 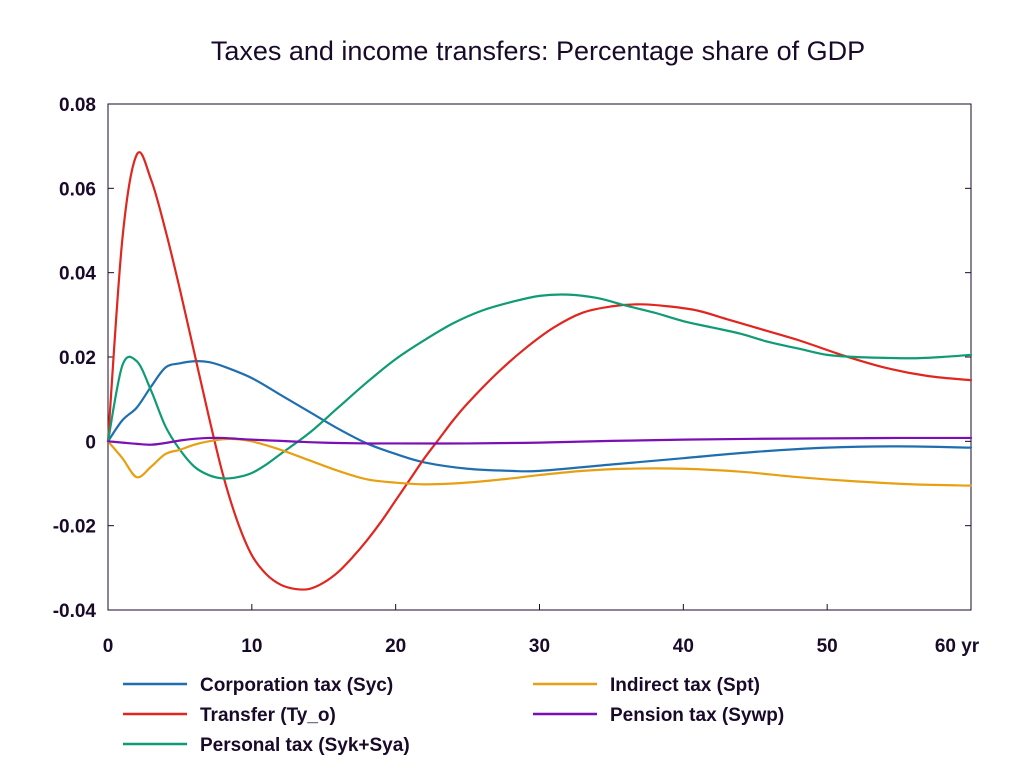 I want to click on y-tick-label: 0.08, so click(x=77, y=105).